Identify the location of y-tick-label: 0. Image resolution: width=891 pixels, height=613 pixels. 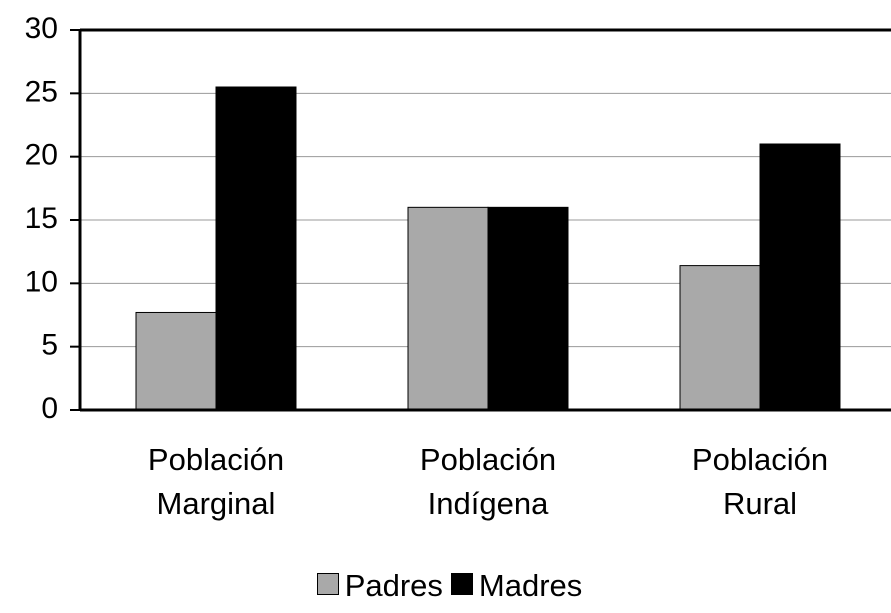
(49, 408).